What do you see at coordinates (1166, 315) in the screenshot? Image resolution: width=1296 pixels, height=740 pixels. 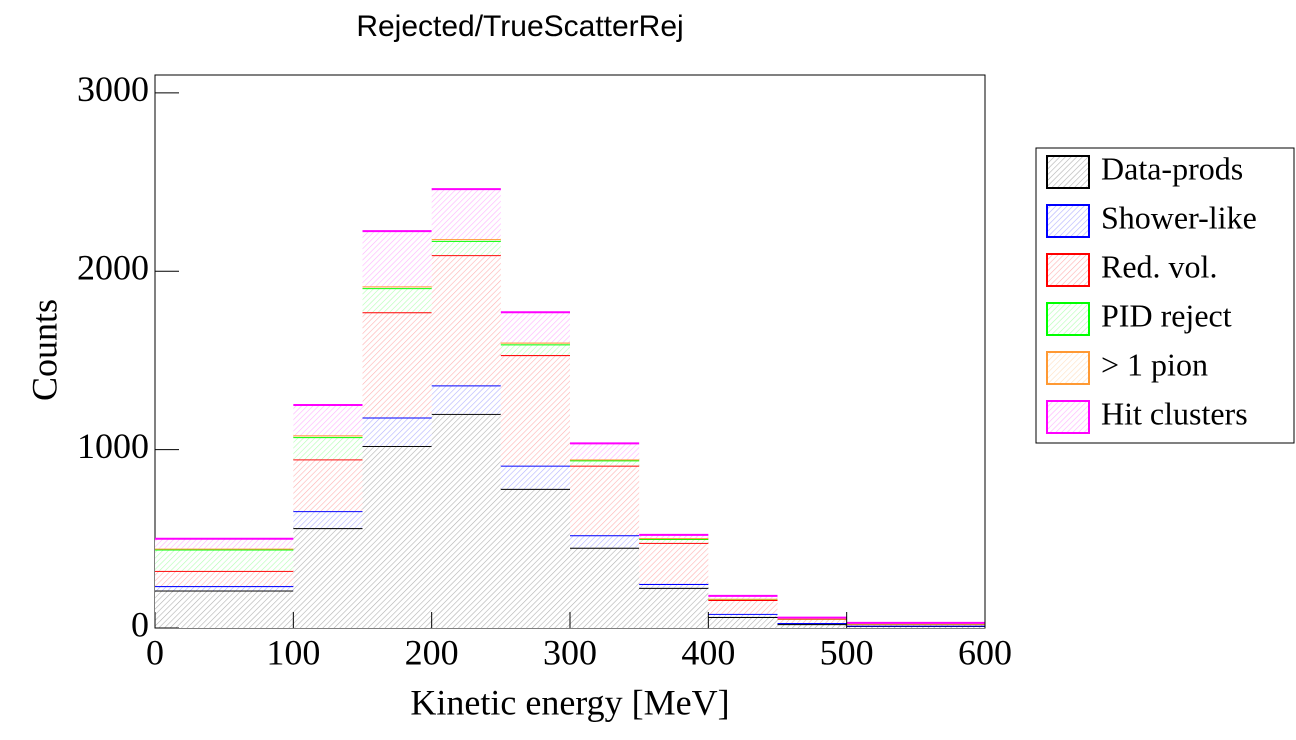 I see `legend-label: PID reject` at bounding box center [1166, 315].